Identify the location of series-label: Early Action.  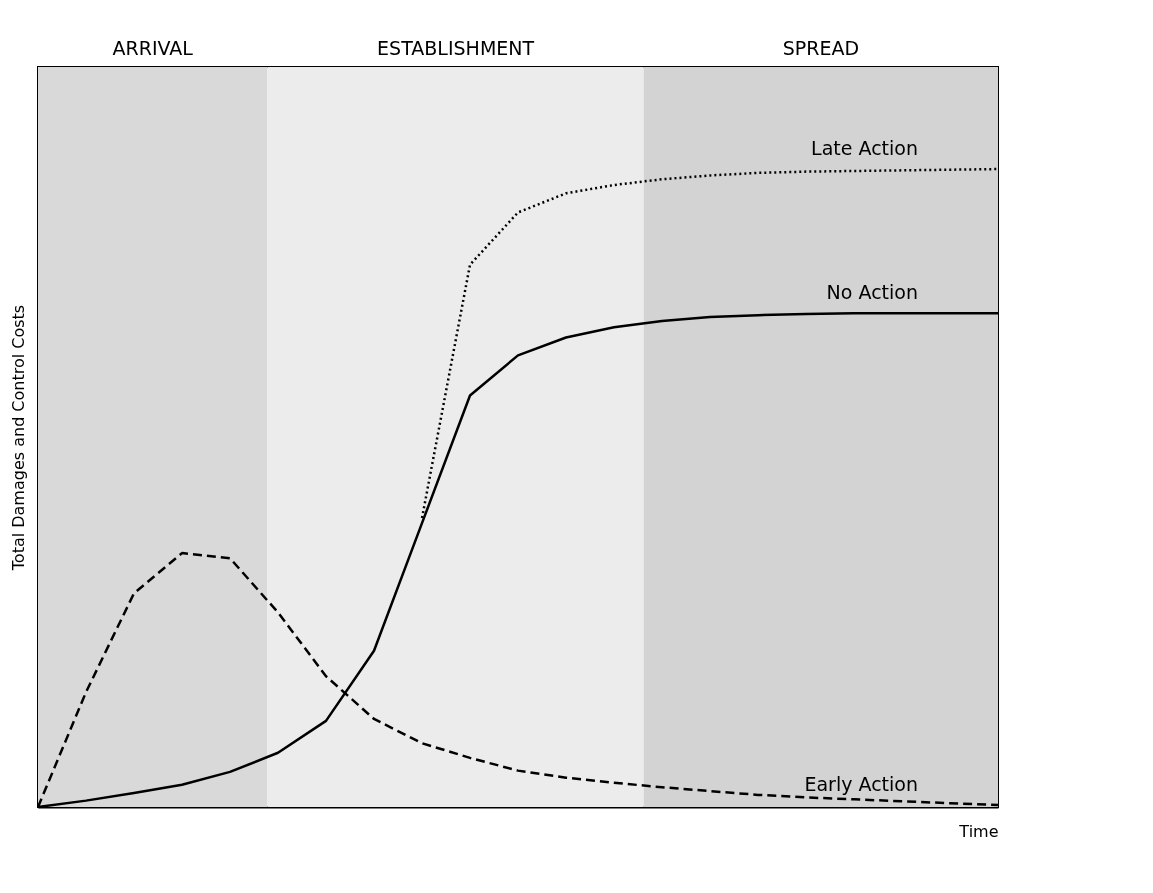
(861, 784).